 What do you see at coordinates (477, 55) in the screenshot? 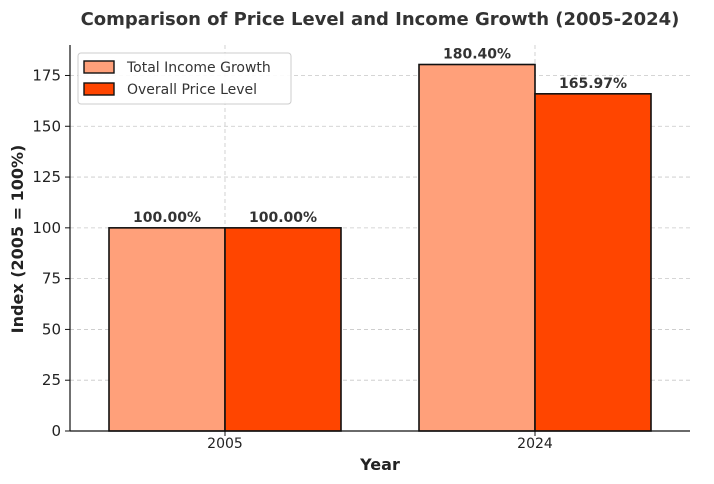
I see `data-label: 180.40%` at bounding box center [477, 55].